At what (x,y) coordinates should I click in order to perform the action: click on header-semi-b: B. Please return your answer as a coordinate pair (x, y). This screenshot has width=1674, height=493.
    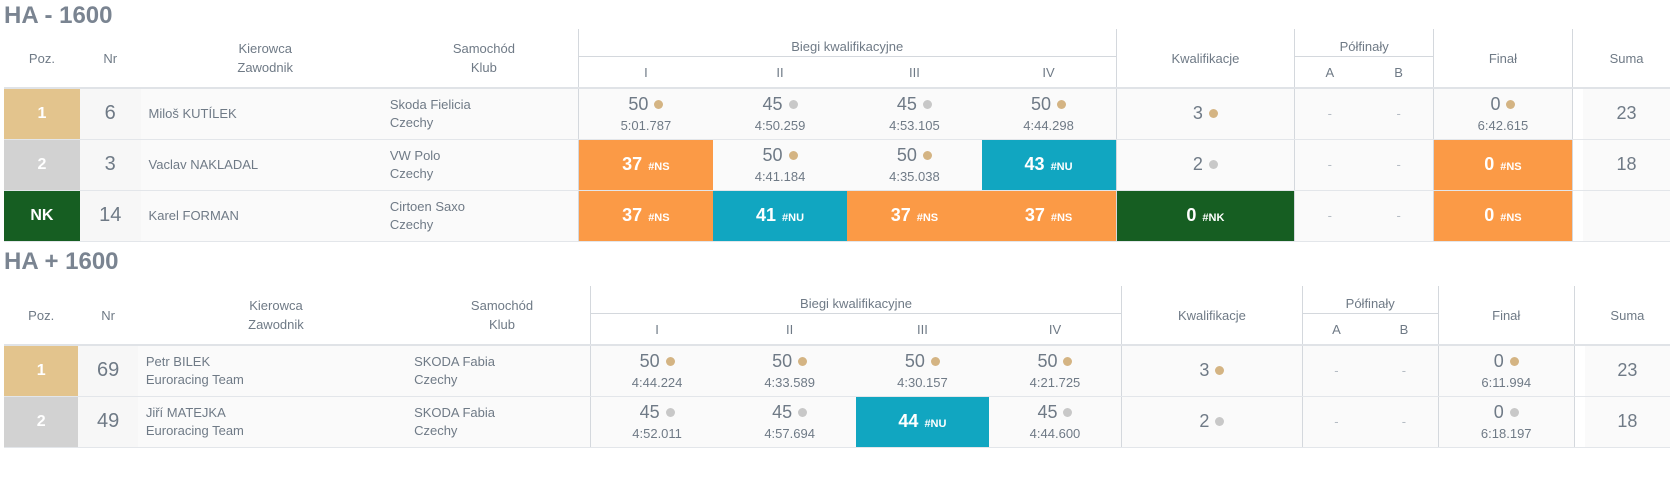
    Looking at the image, I should click on (1399, 72).